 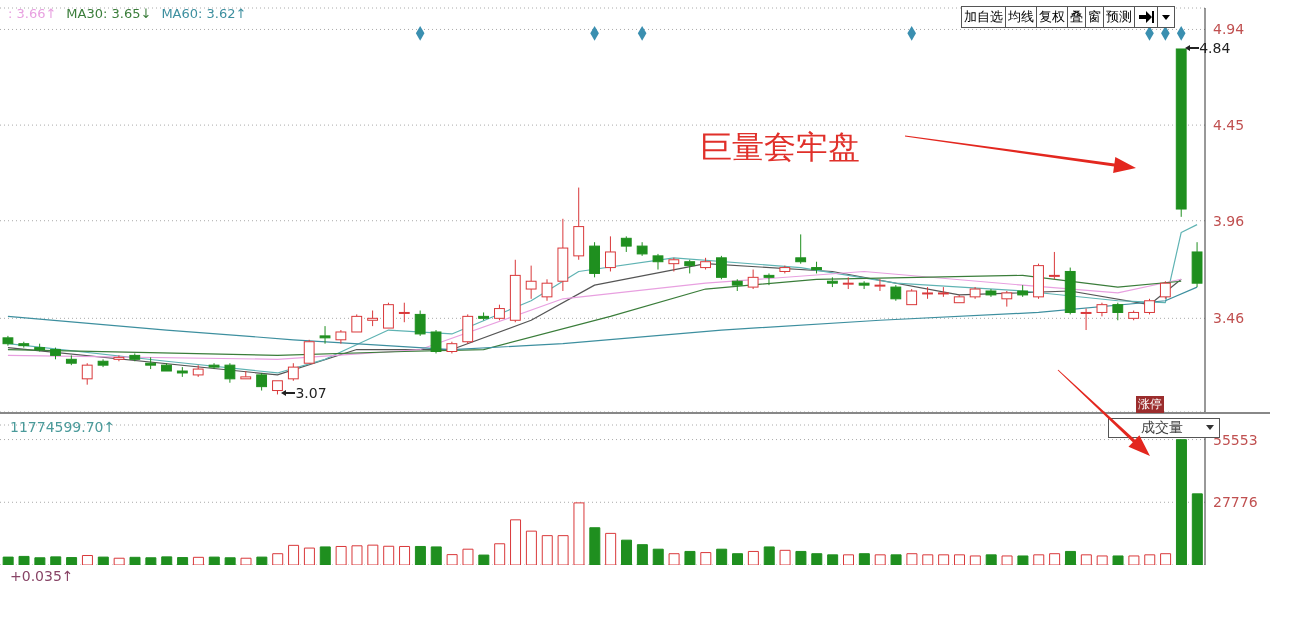 I want to click on annotation: 预测, so click(x=1119, y=17).